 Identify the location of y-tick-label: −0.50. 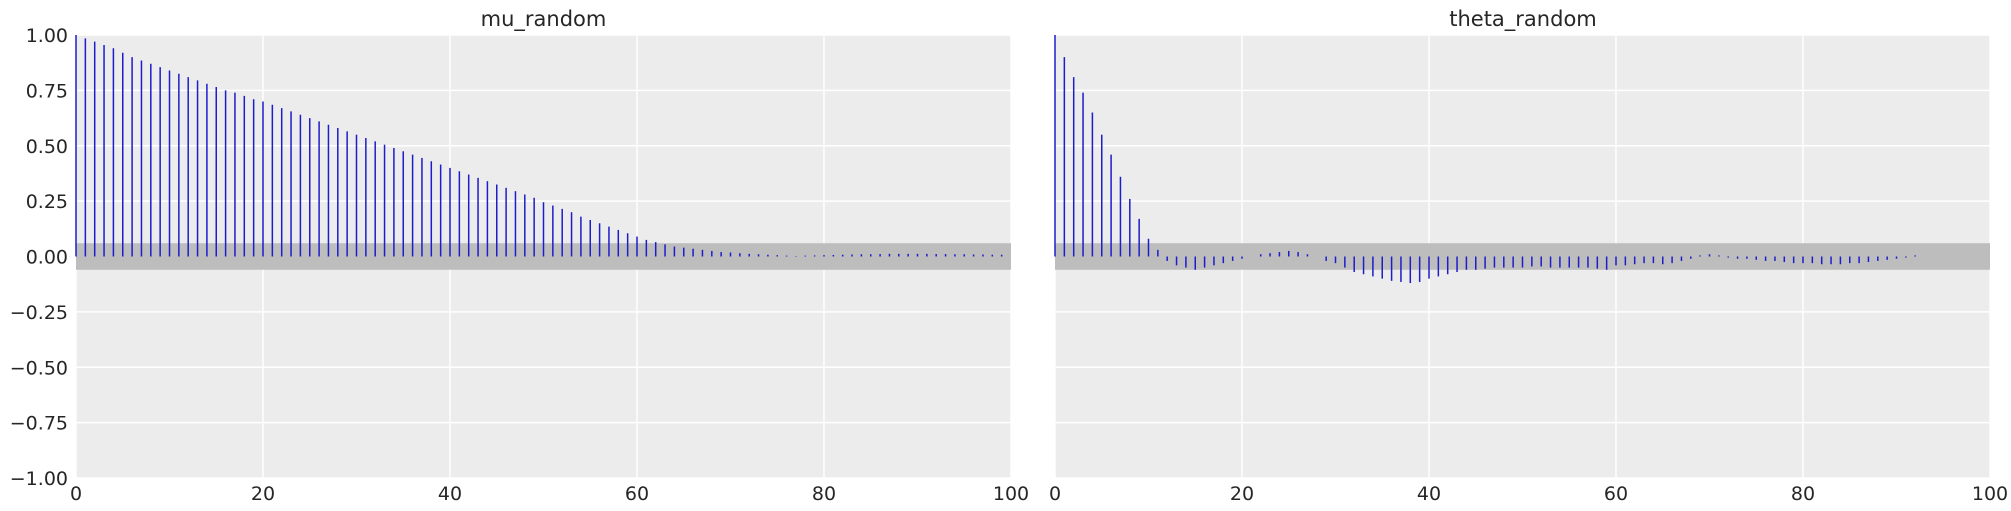
(39, 368).